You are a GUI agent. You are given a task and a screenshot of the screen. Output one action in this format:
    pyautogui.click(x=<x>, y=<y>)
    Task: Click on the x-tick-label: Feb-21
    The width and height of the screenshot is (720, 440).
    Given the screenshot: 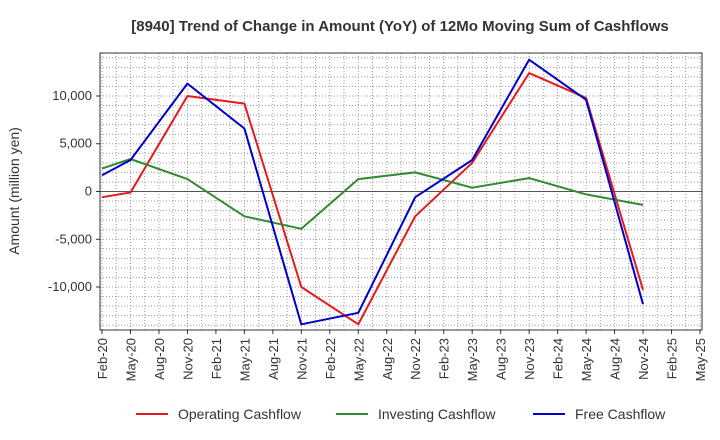 What is the action you would take?
    pyautogui.click(x=216, y=358)
    